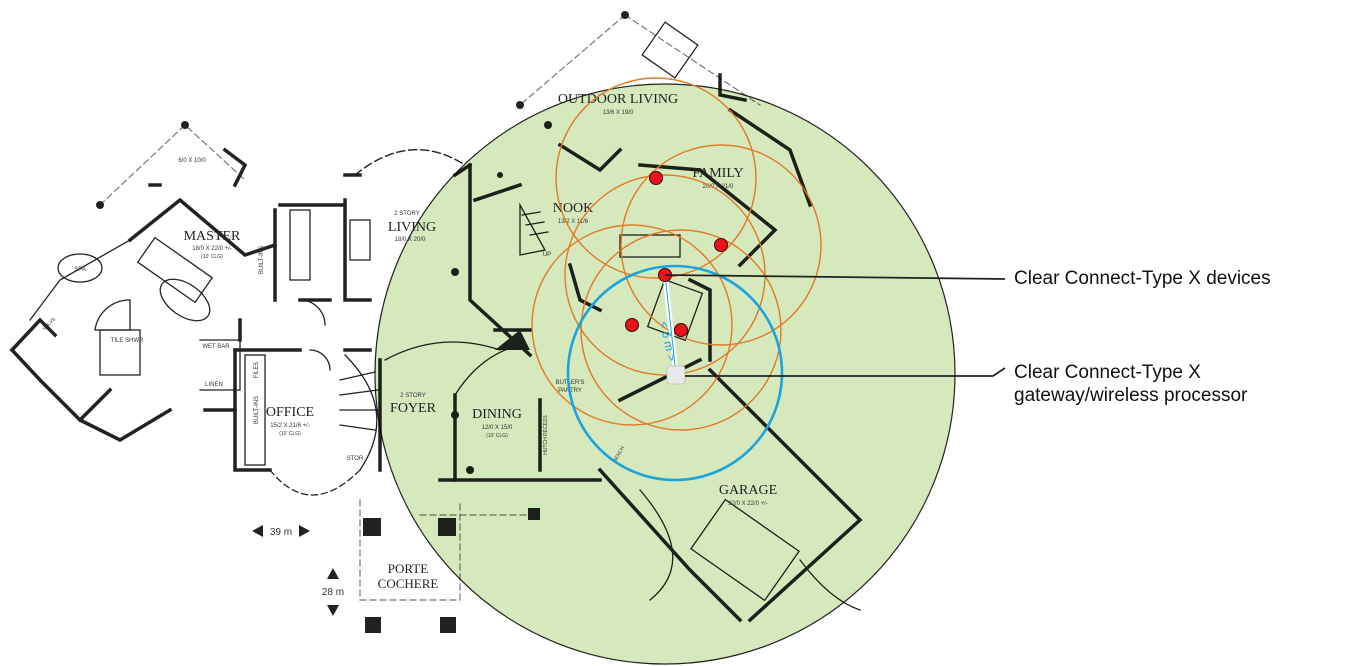 The image size is (1355, 666). What do you see at coordinates (355, 459) in the screenshot?
I see `label-stor: STOR` at bounding box center [355, 459].